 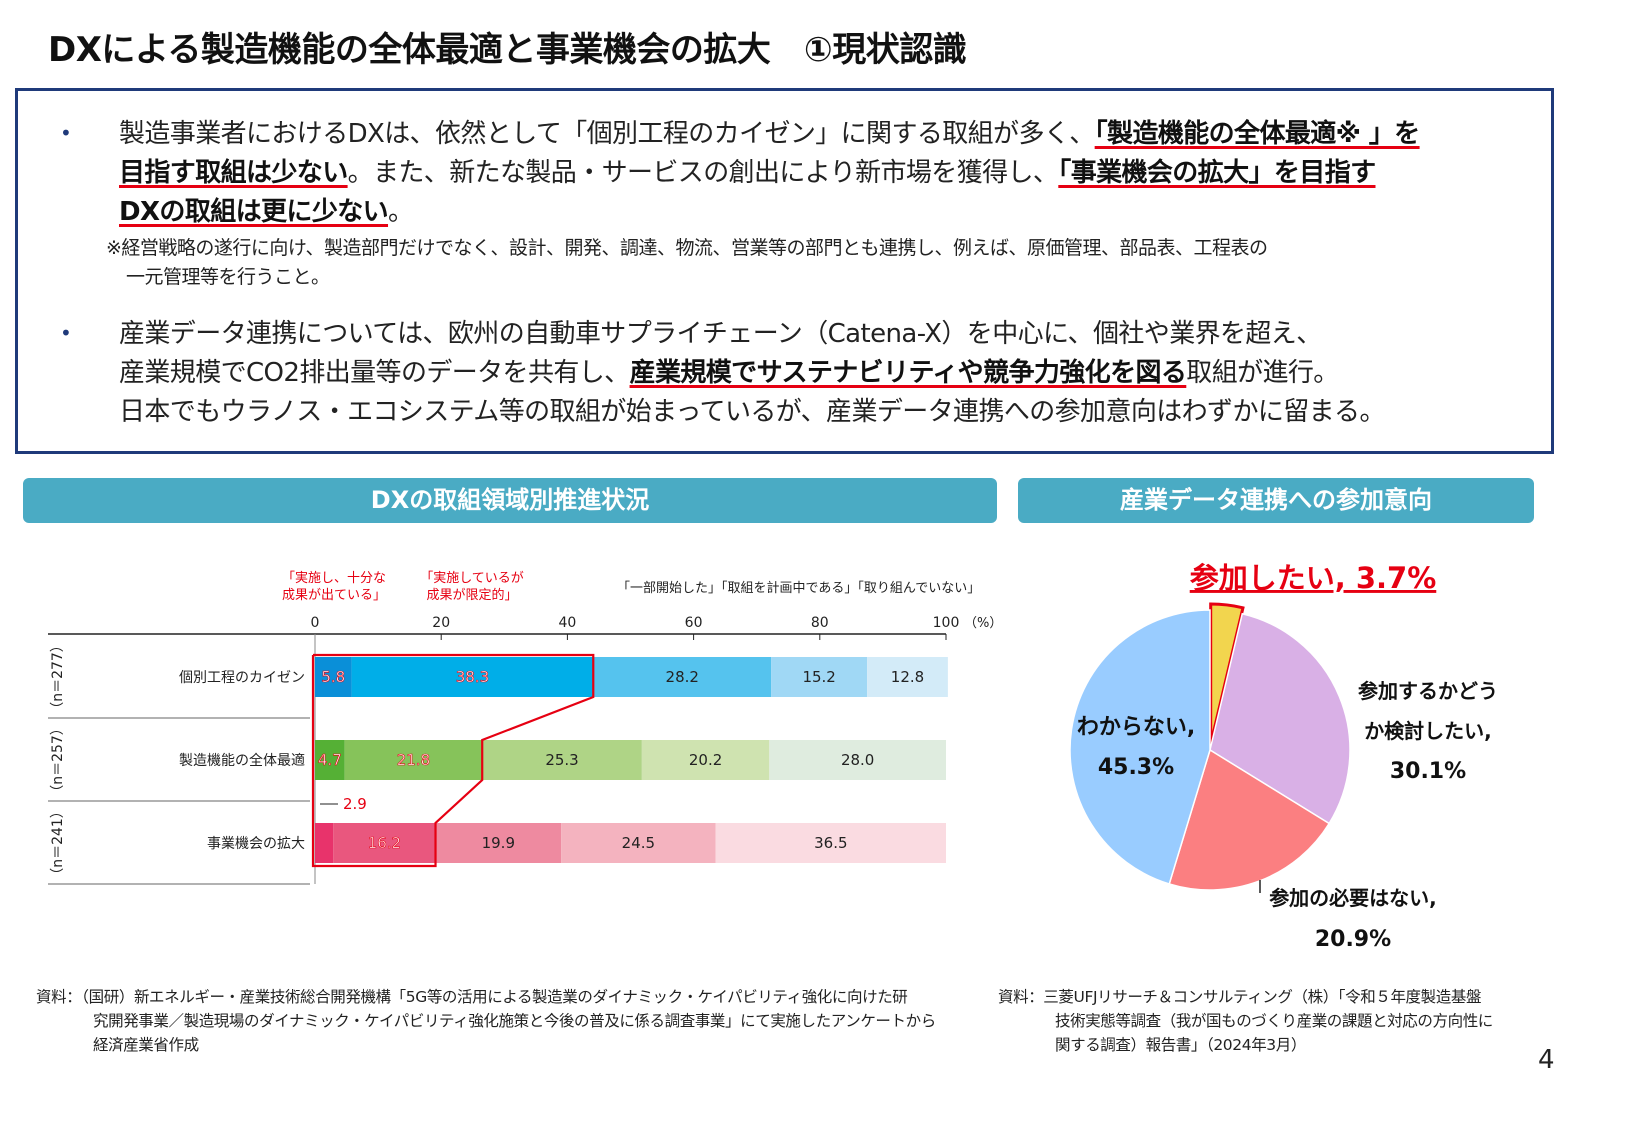 I want to click on highlight-outline, so click(x=453, y=760).